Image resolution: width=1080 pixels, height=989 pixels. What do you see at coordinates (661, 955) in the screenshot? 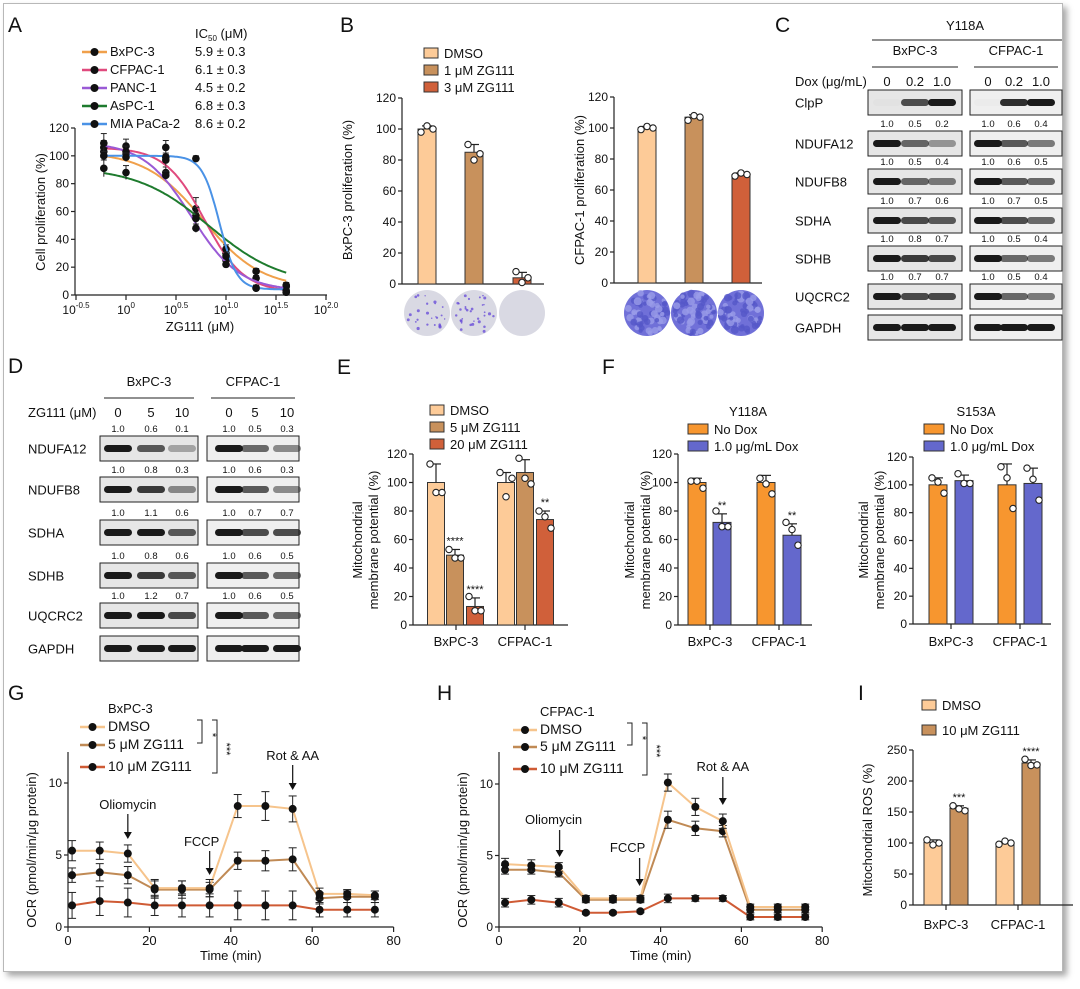
I see `x-axis-label: Time (min)` at bounding box center [661, 955].